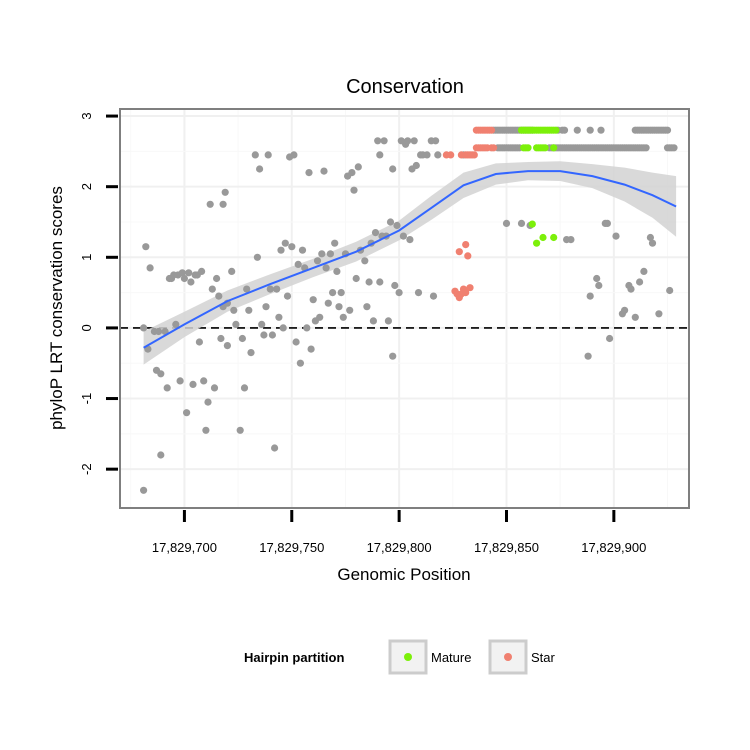 The width and height of the screenshot is (750, 750). What do you see at coordinates (86, 327) in the screenshot?
I see `y-tick-label: 0` at bounding box center [86, 327].